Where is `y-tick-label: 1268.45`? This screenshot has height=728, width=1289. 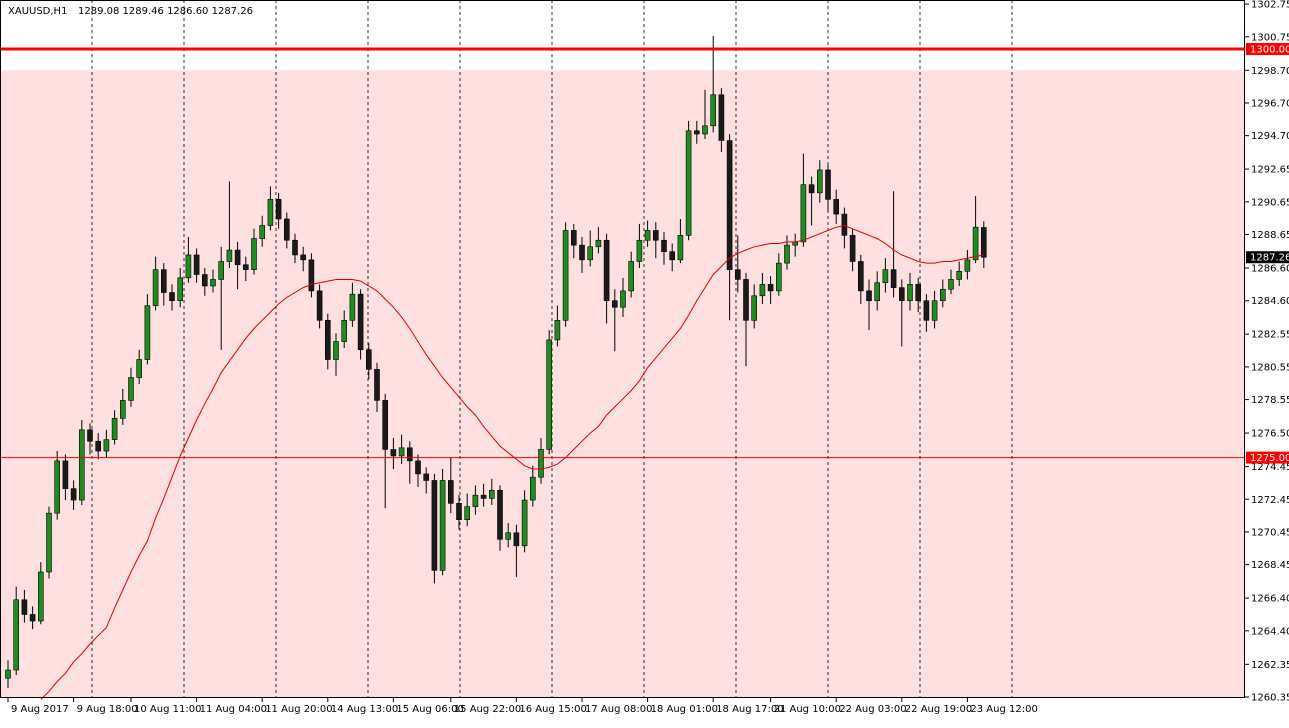 y-tick-label: 1268.45 is located at coordinates (1270, 565).